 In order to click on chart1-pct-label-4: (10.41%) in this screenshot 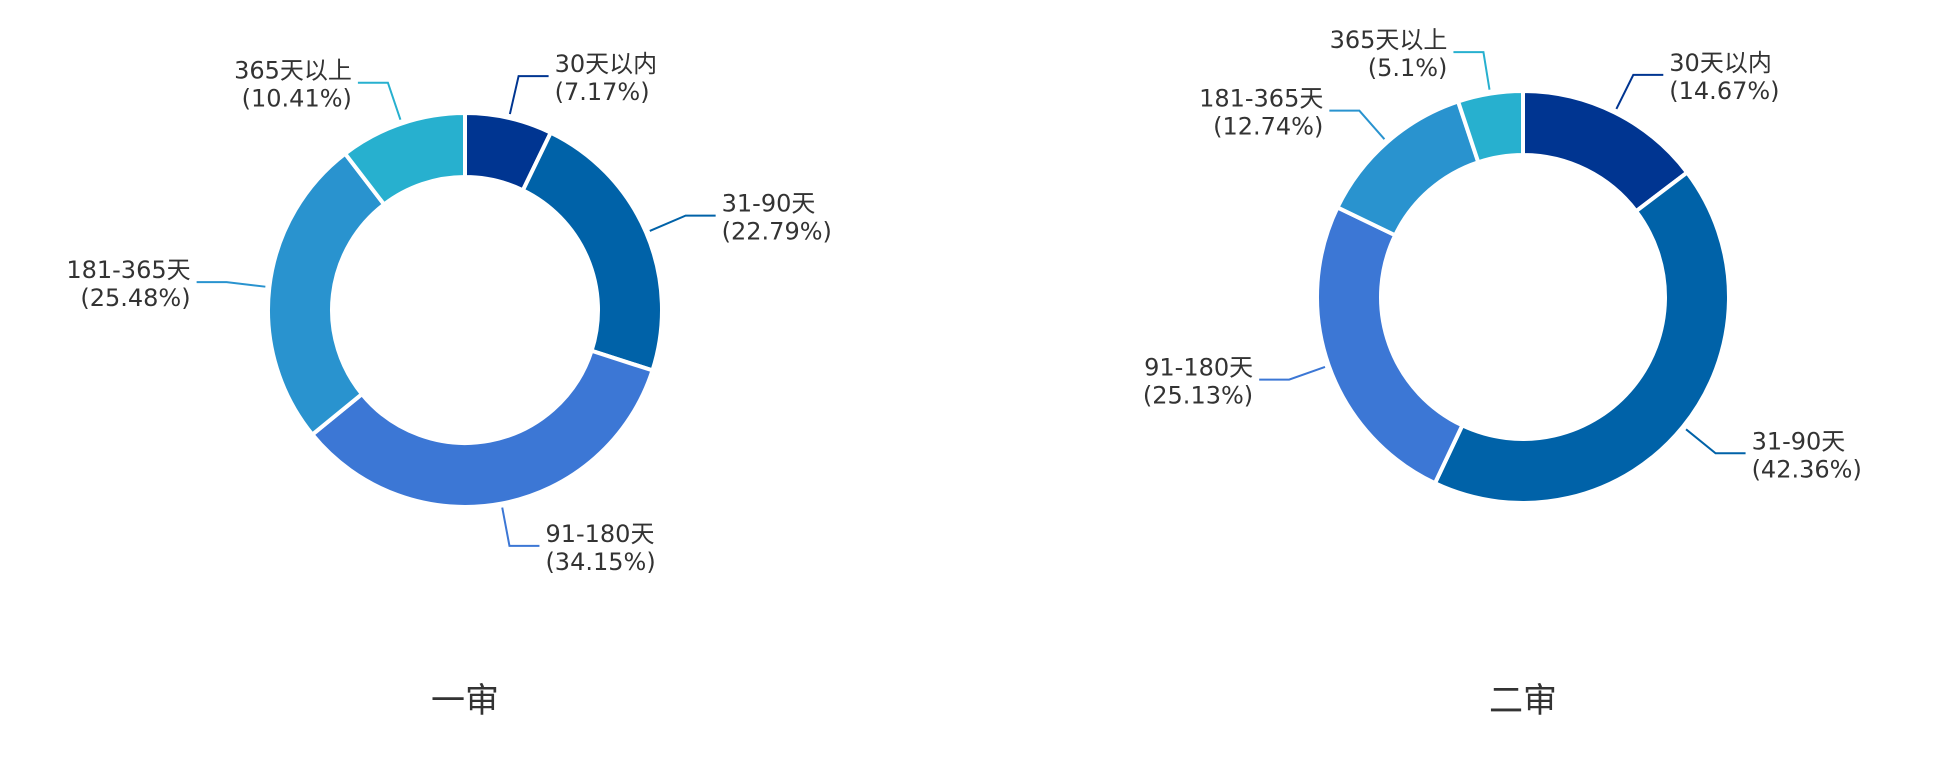, I will do `click(297, 99)`.